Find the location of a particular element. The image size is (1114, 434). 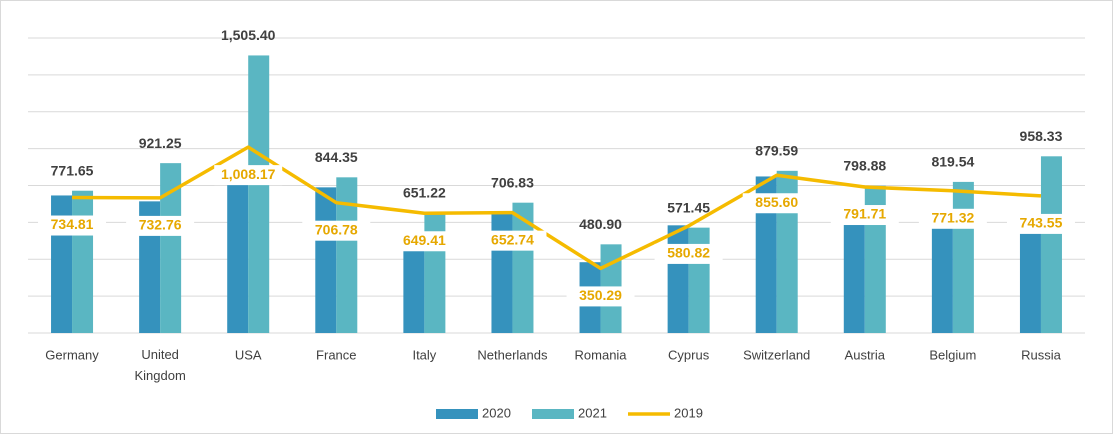

data-label: 734.81 is located at coordinates (72, 224).